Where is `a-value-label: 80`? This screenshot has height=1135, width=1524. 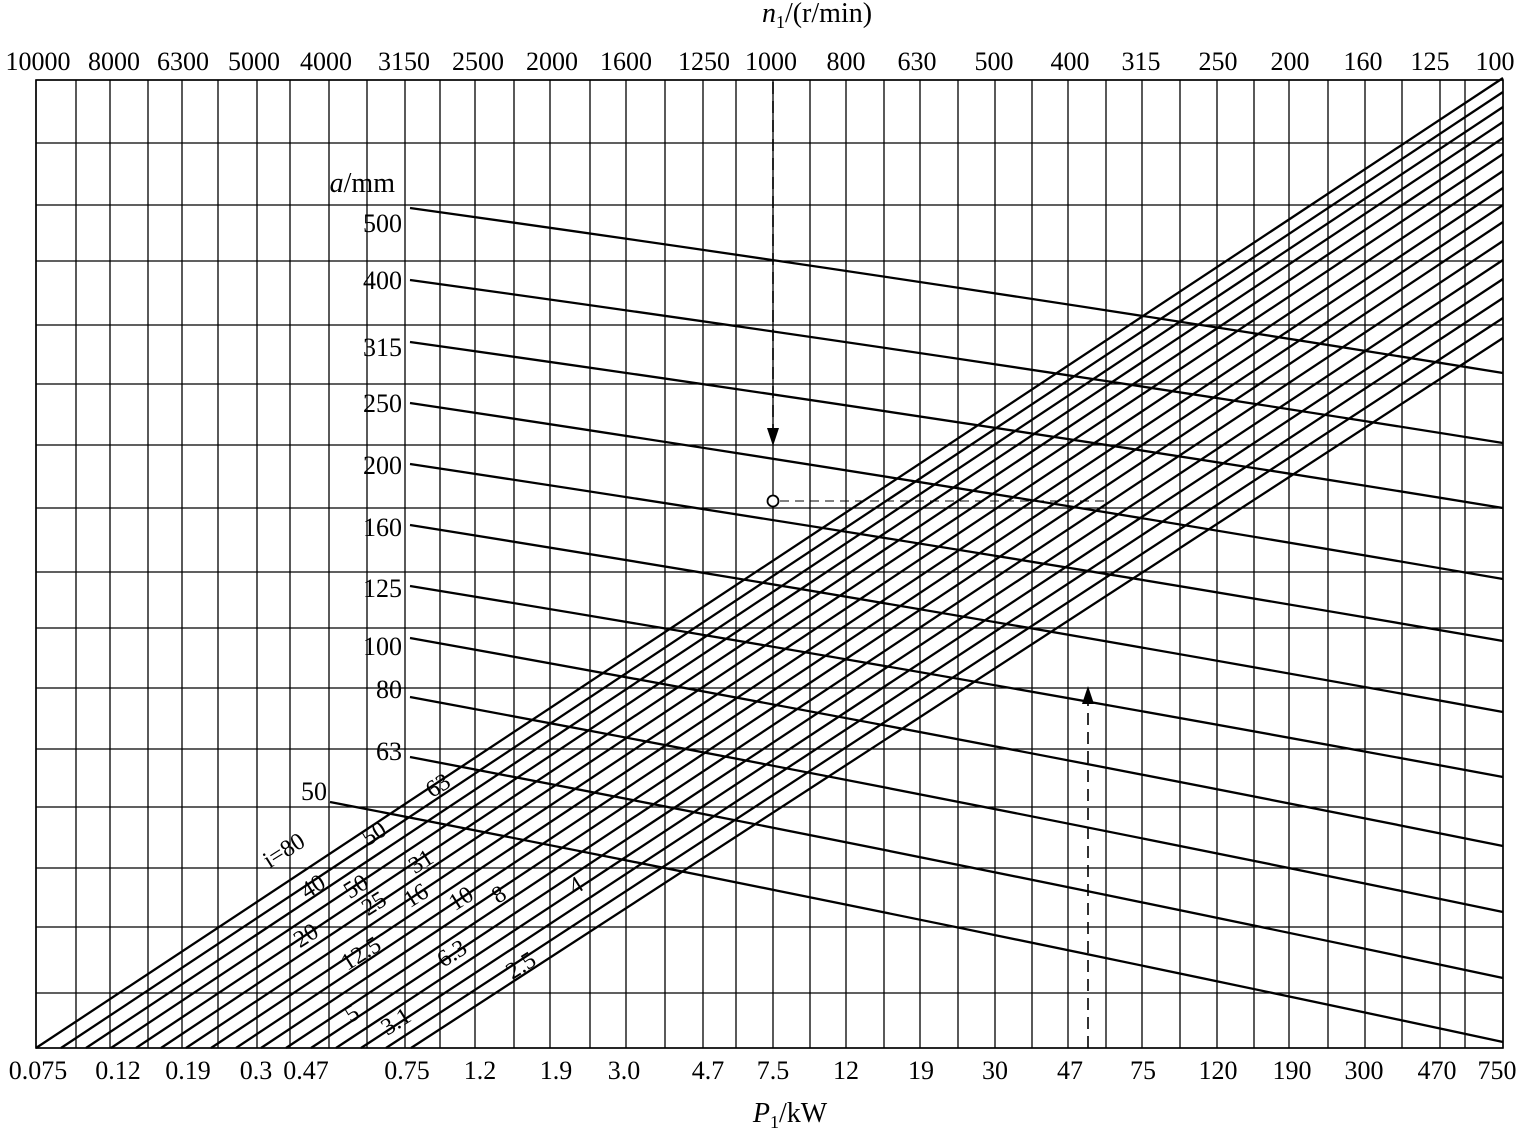 a-value-label: 80 is located at coordinates (389, 689).